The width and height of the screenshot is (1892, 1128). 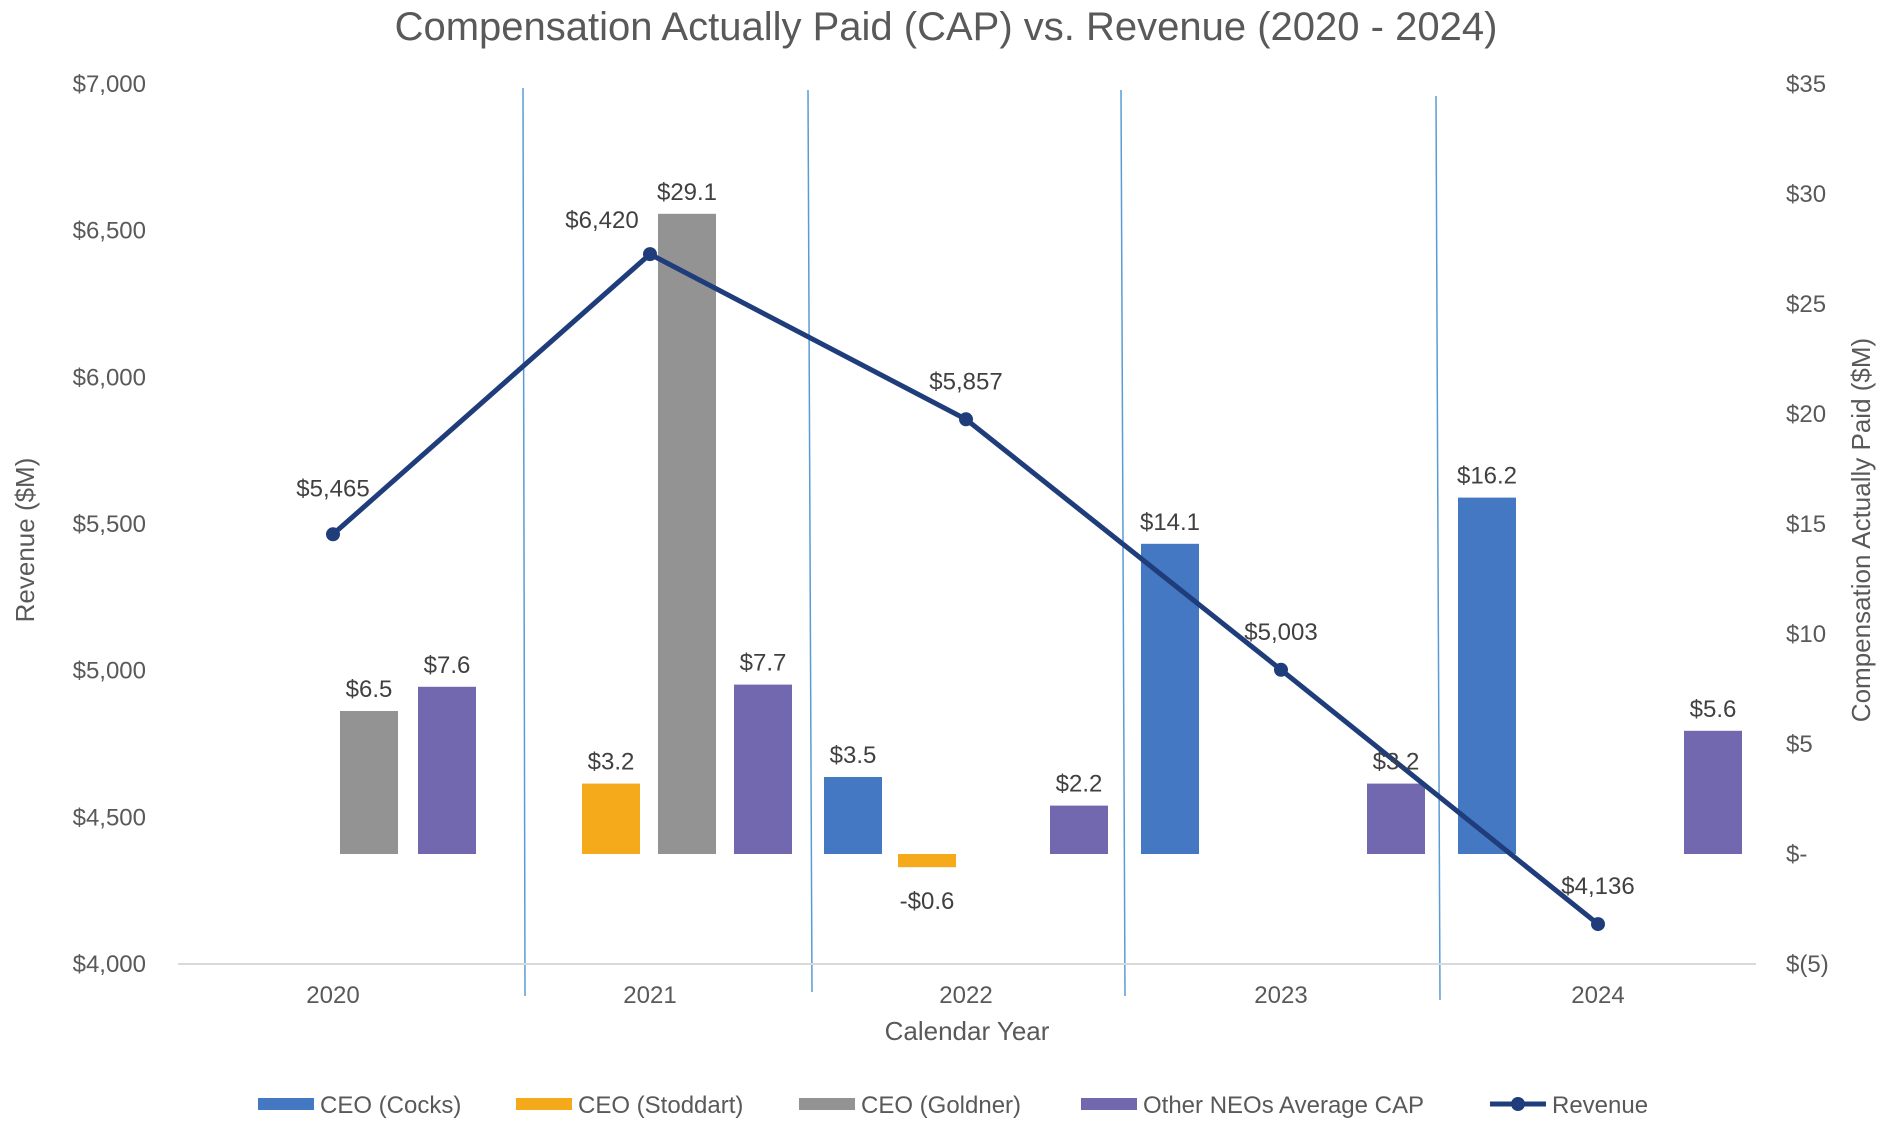 What do you see at coordinates (927, 861) in the screenshot?
I see `bar-ceo-stoddart-2022` at bounding box center [927, 861].